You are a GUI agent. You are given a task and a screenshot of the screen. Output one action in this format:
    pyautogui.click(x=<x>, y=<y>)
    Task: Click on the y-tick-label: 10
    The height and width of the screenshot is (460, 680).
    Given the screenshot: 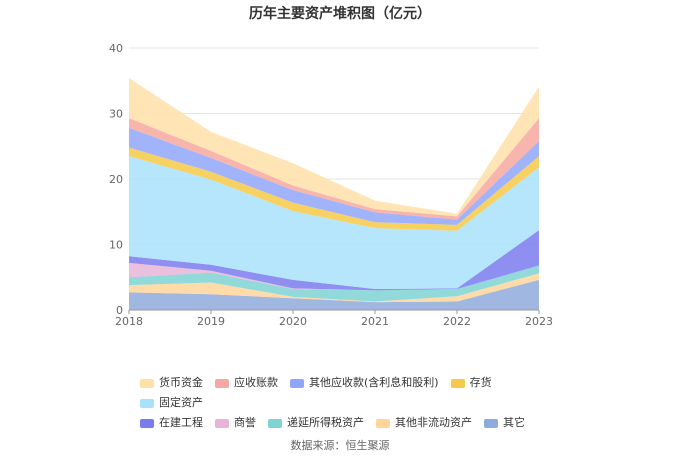 What is the action you would take?
    pyautogui.click(x=116, y=245)
    